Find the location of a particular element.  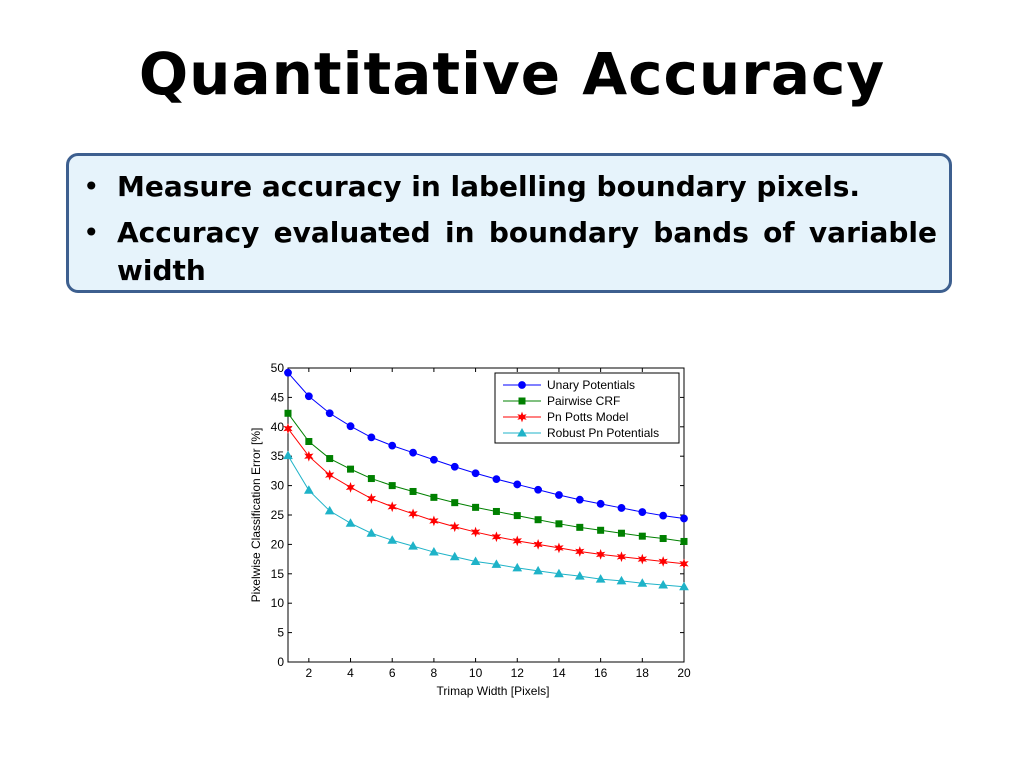

y-tick-label: 15 is located at coordinates (278, 574).